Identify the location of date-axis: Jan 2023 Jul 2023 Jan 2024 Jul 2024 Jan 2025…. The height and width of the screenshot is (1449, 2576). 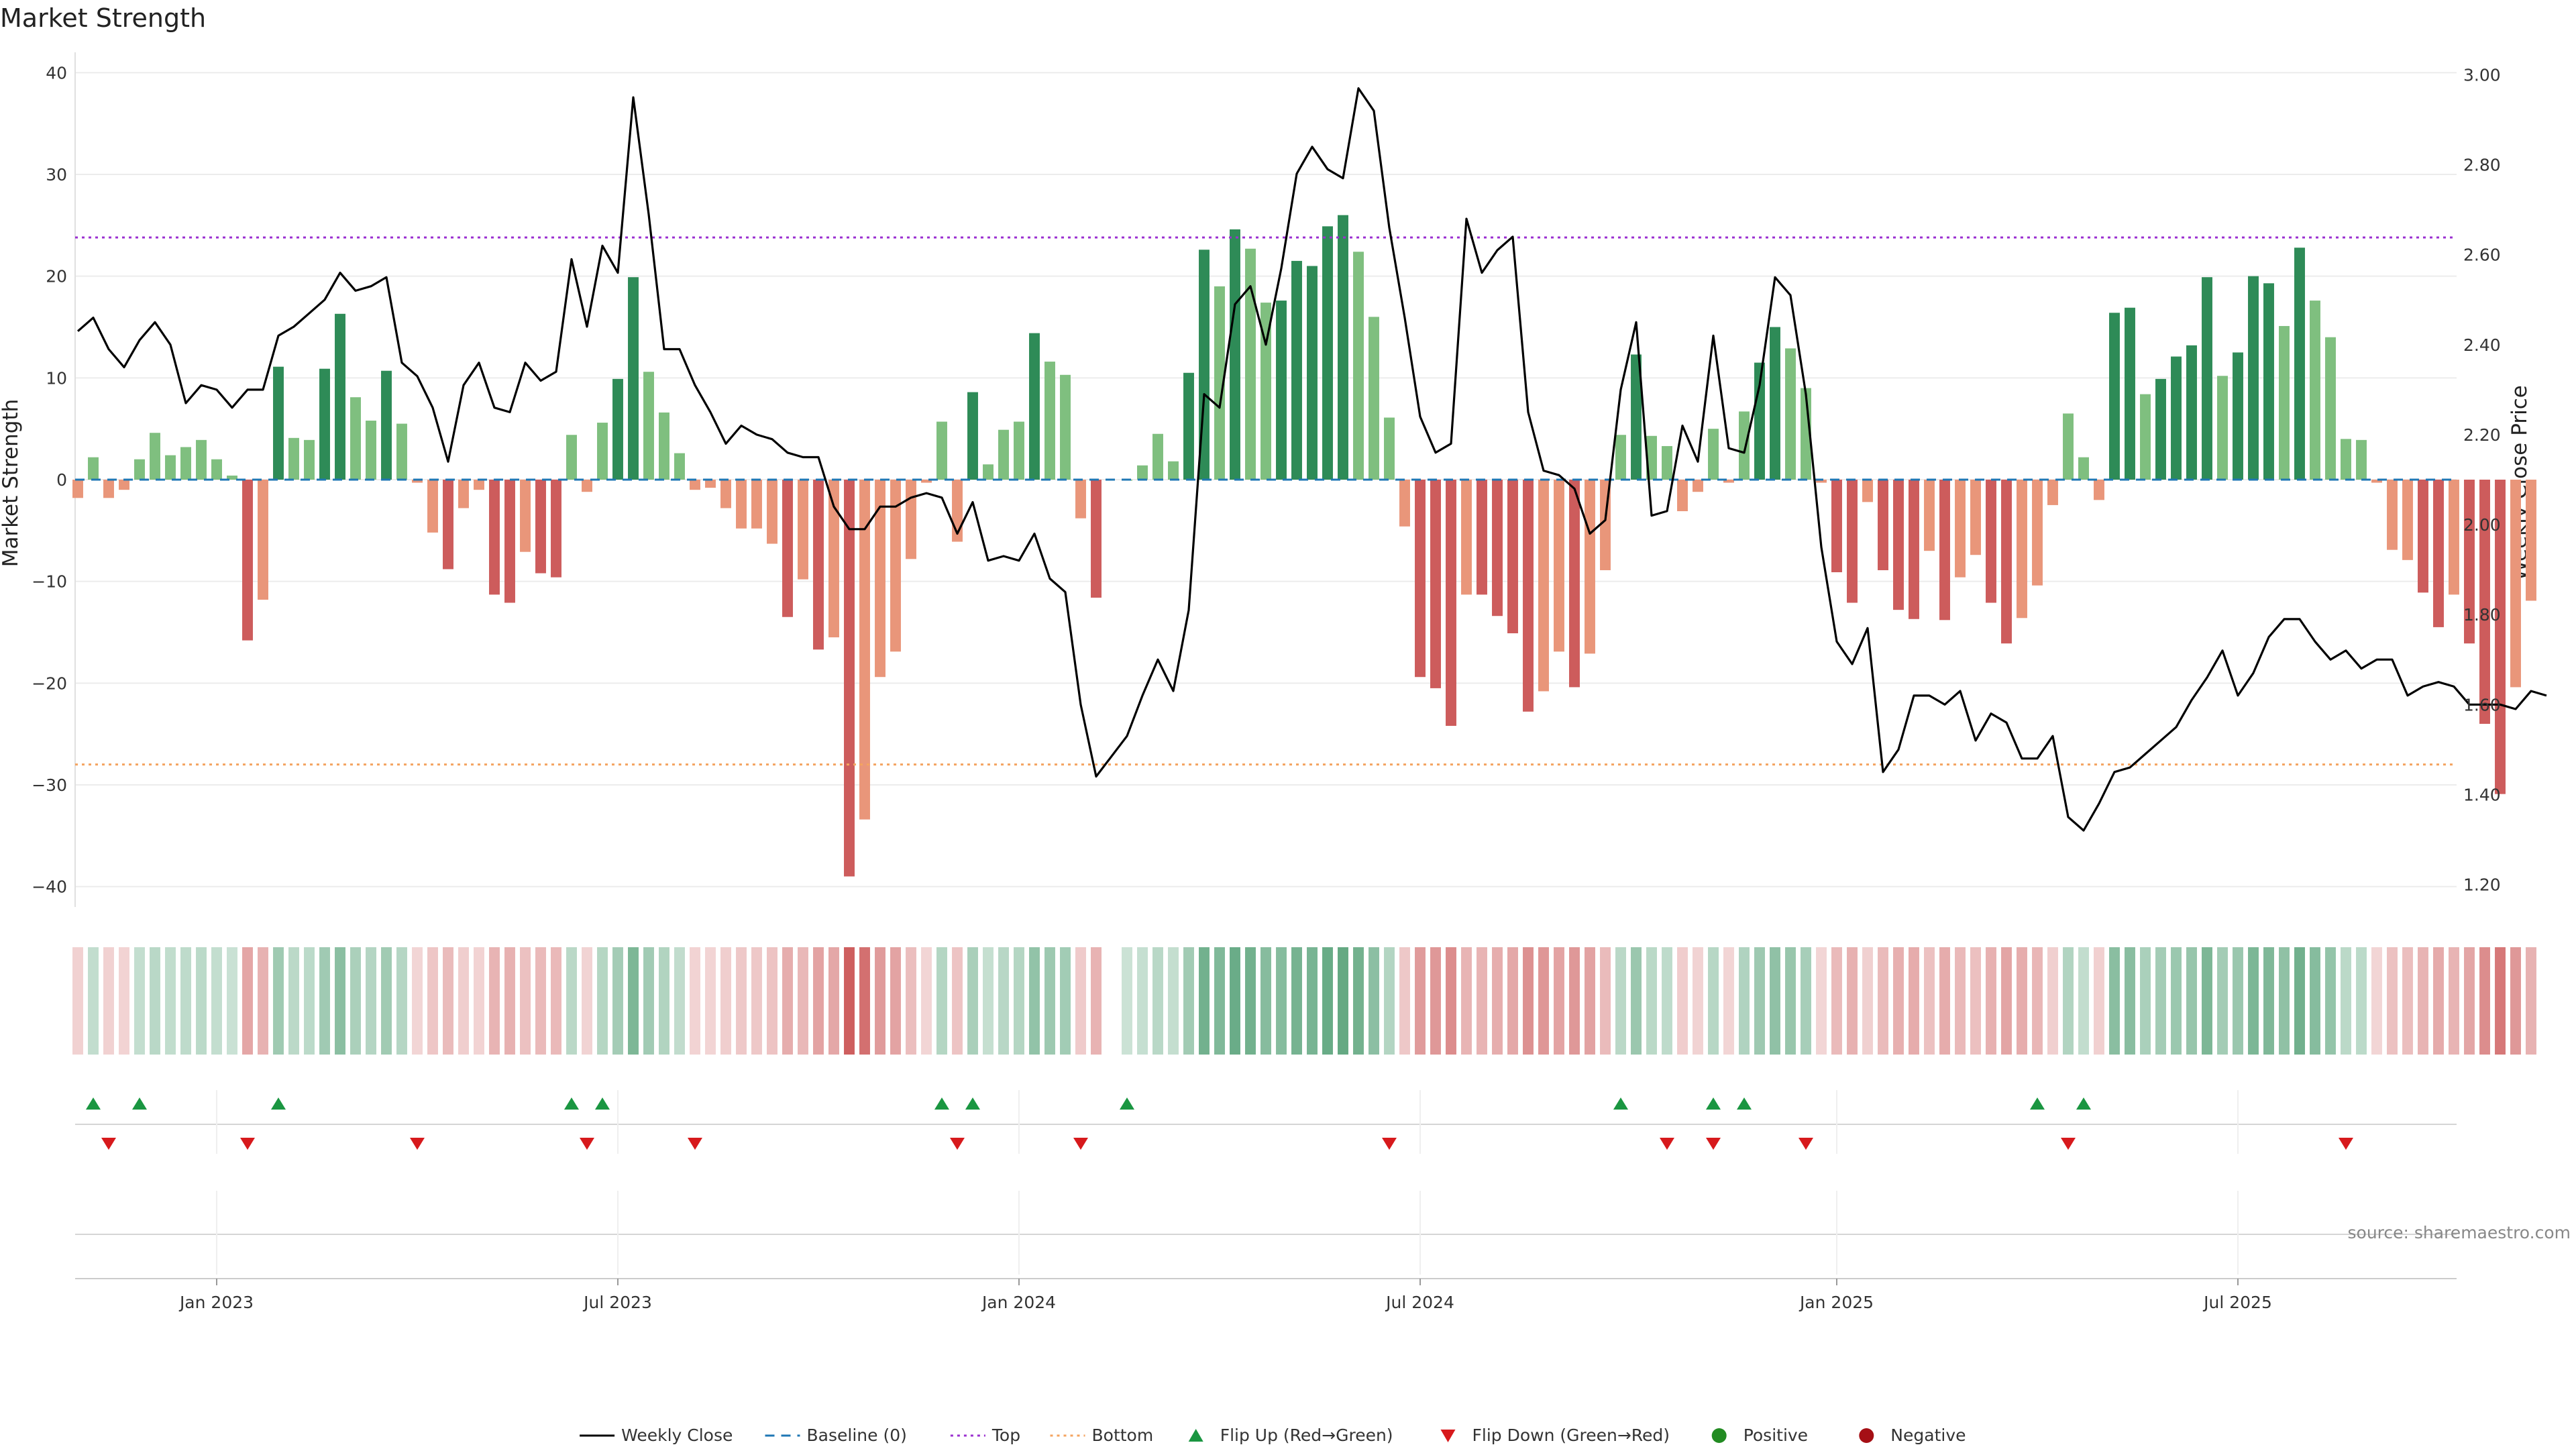
(1266, 1295).